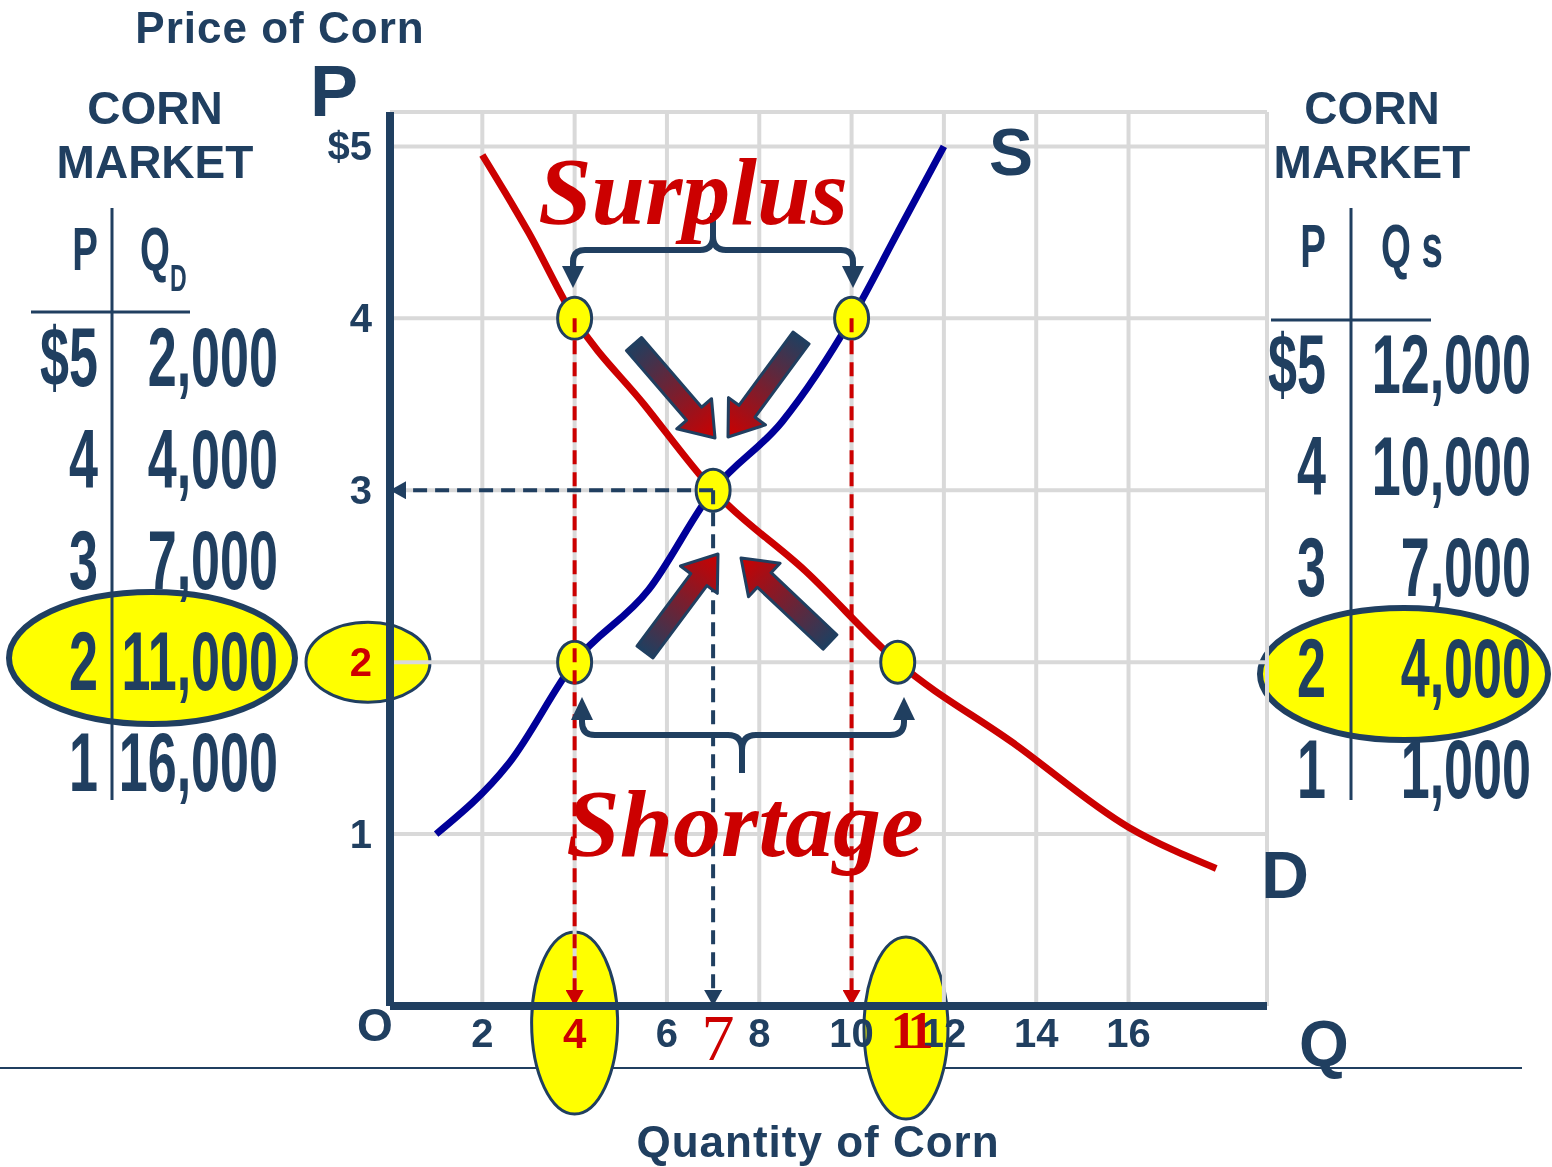 The width and height of the screenshot is (1552, 1167). Describe the element at coordinates (574, 1033) in the screenshot. I see `x-tick-label: 4` at that location.